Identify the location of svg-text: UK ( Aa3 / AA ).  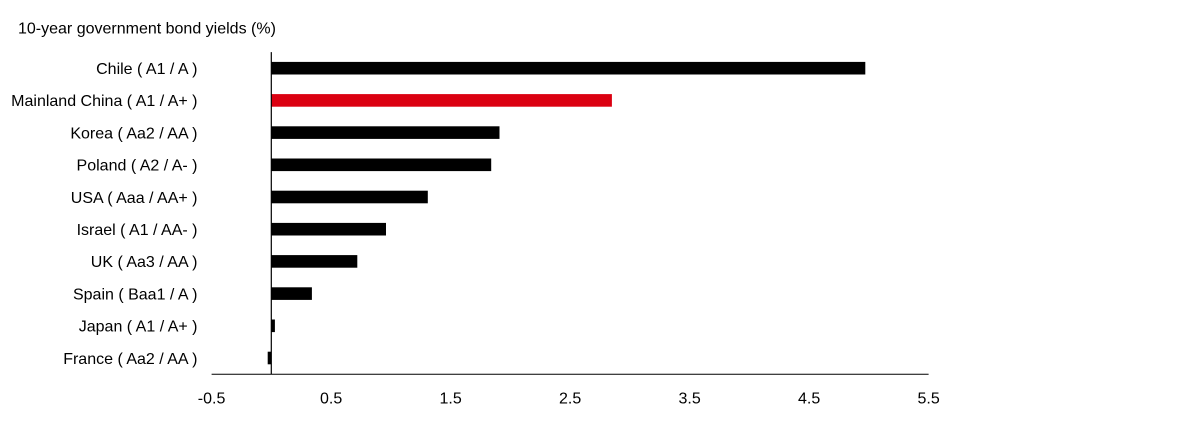
(144, 262).